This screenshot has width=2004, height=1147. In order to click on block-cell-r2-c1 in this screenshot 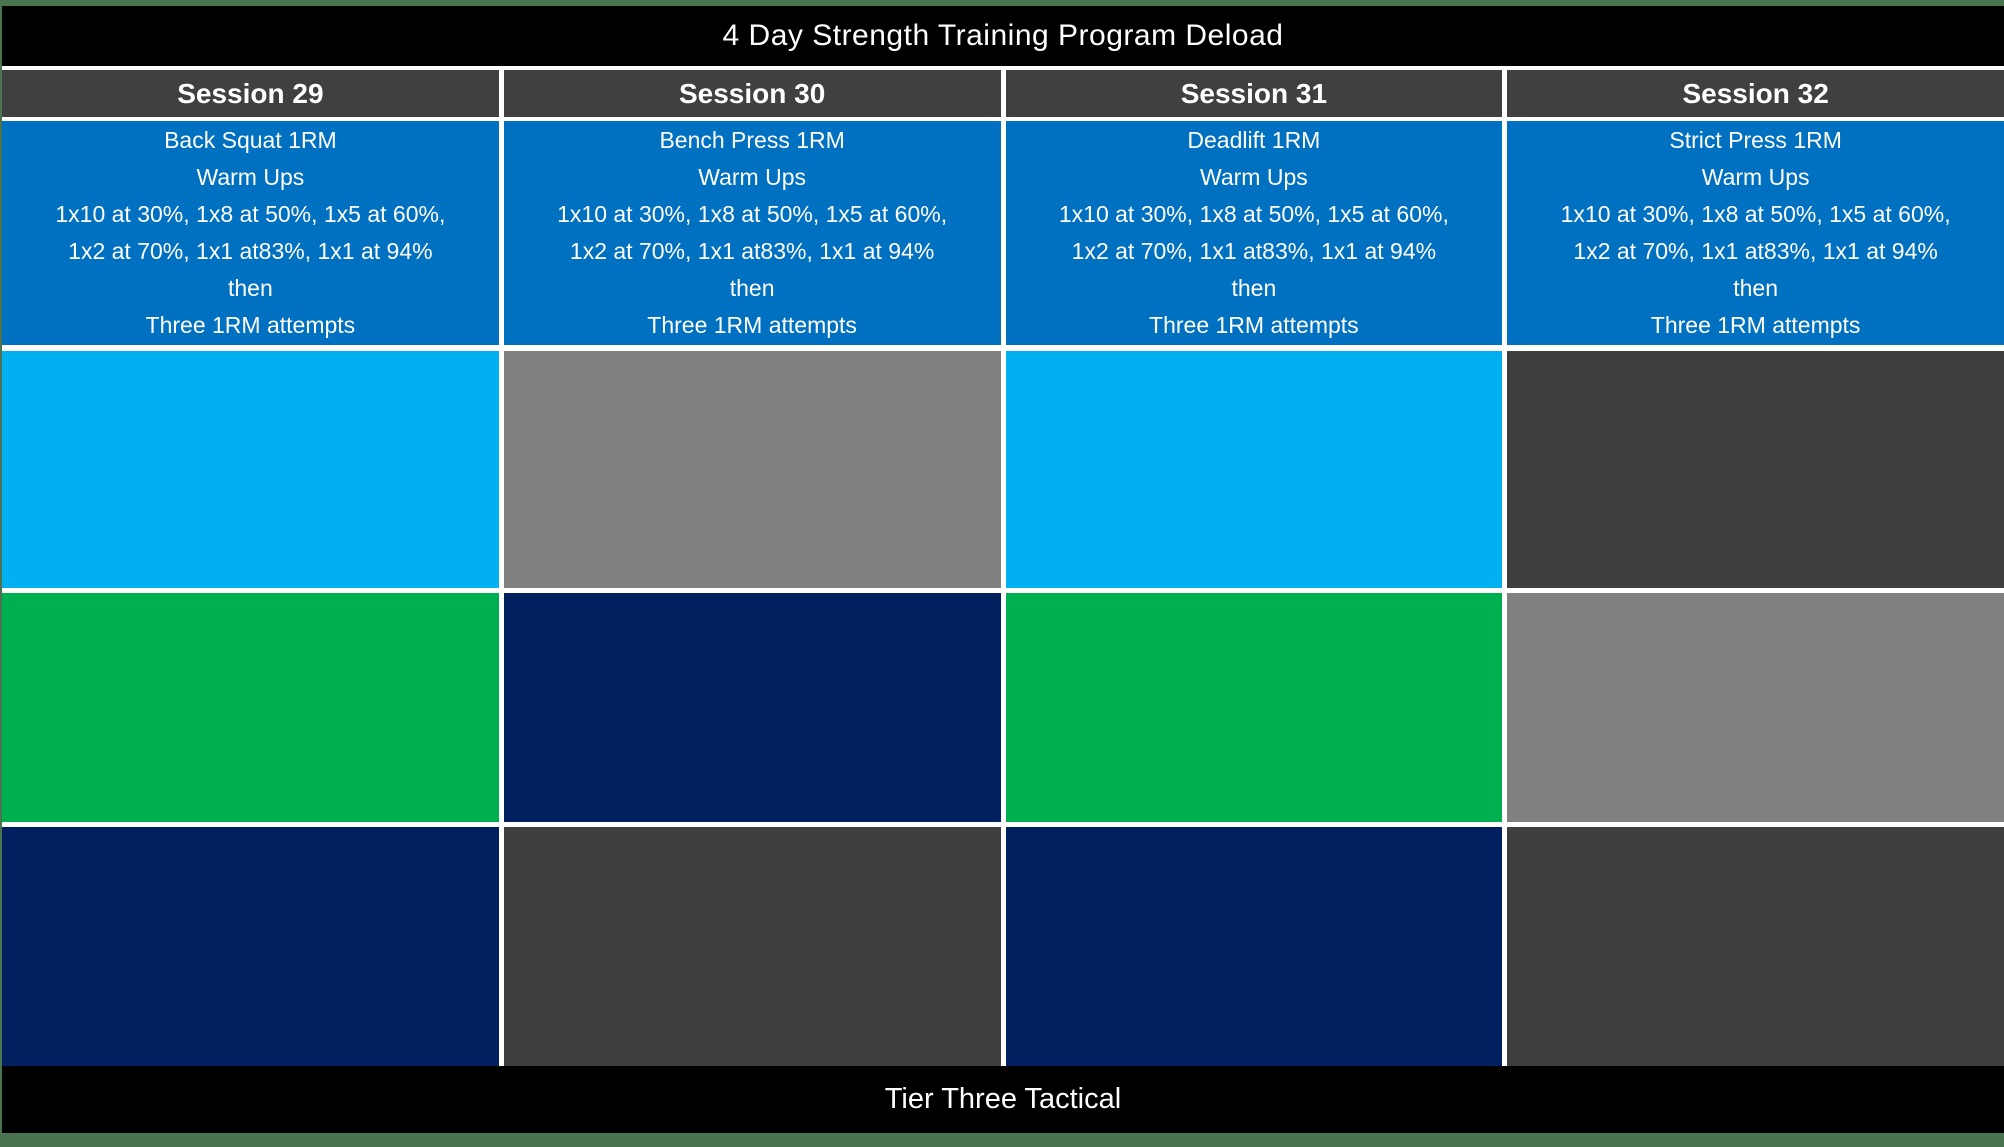, I will do `click(250, 707)`.